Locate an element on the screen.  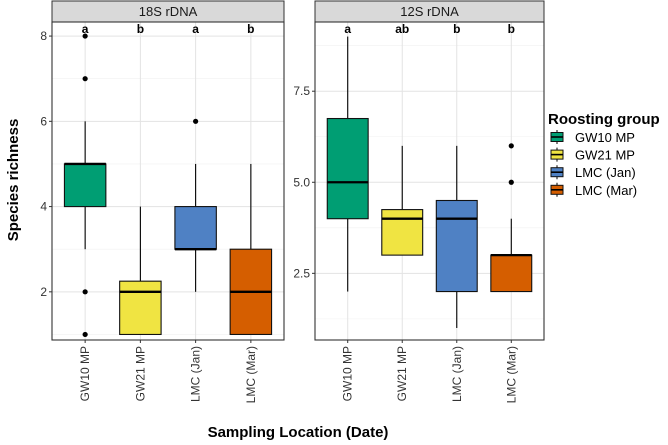
legend-item: GW10 MP is located at coordinates (592, 137).